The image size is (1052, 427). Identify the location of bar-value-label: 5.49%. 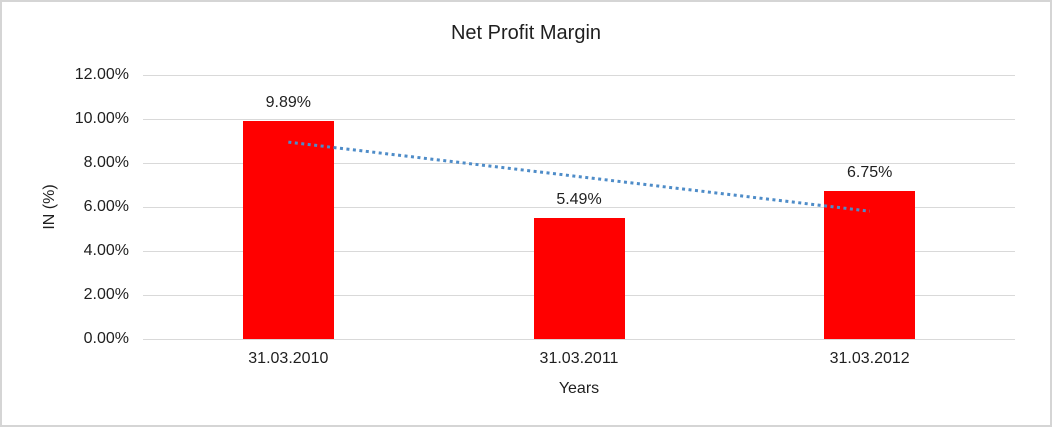
(579, 200).